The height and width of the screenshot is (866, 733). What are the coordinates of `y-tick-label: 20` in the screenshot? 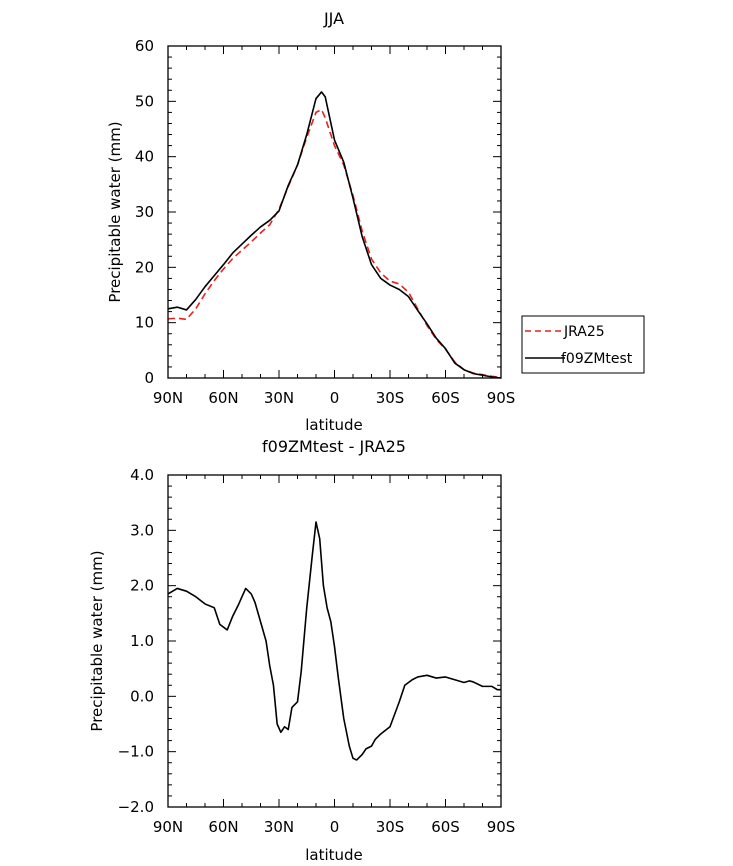 It's located at (144, 267).